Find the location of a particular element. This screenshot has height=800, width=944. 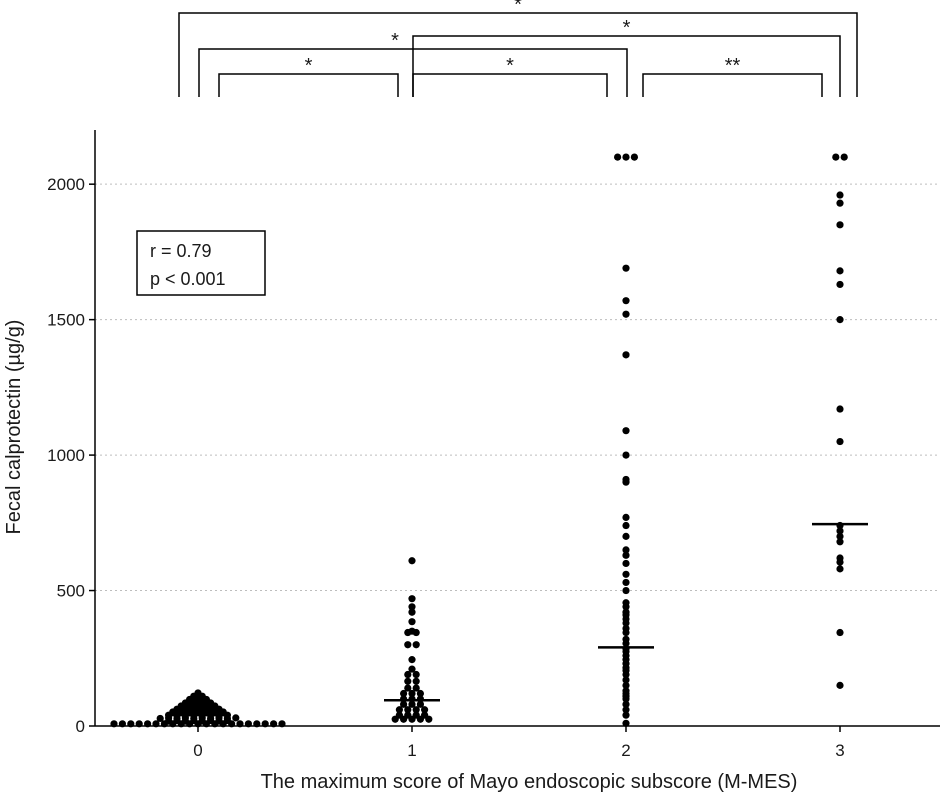

y-tick-label: 0 is located at coordinates (80, 726).